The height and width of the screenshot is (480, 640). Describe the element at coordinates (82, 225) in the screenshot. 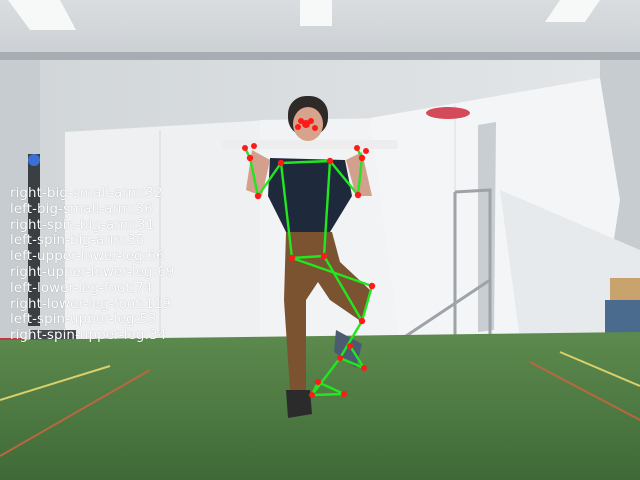

I see `angle-readout-line-right-spin-big-arm: right-spin-big-arm:31` at that location.